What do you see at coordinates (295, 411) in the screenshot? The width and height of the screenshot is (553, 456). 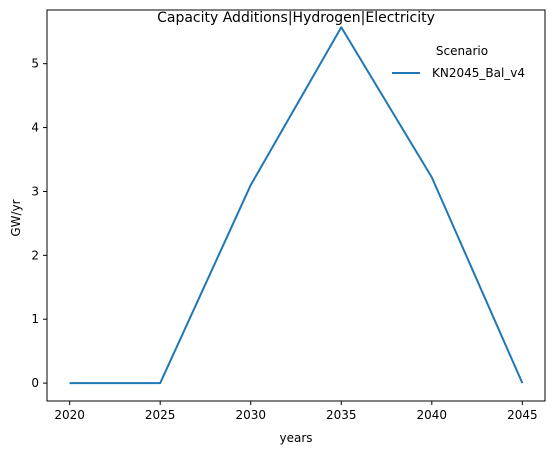 I see `x-axis-ticks: 2020 2025 2030 2035 2040 2045` at bounding box center [295, 411].